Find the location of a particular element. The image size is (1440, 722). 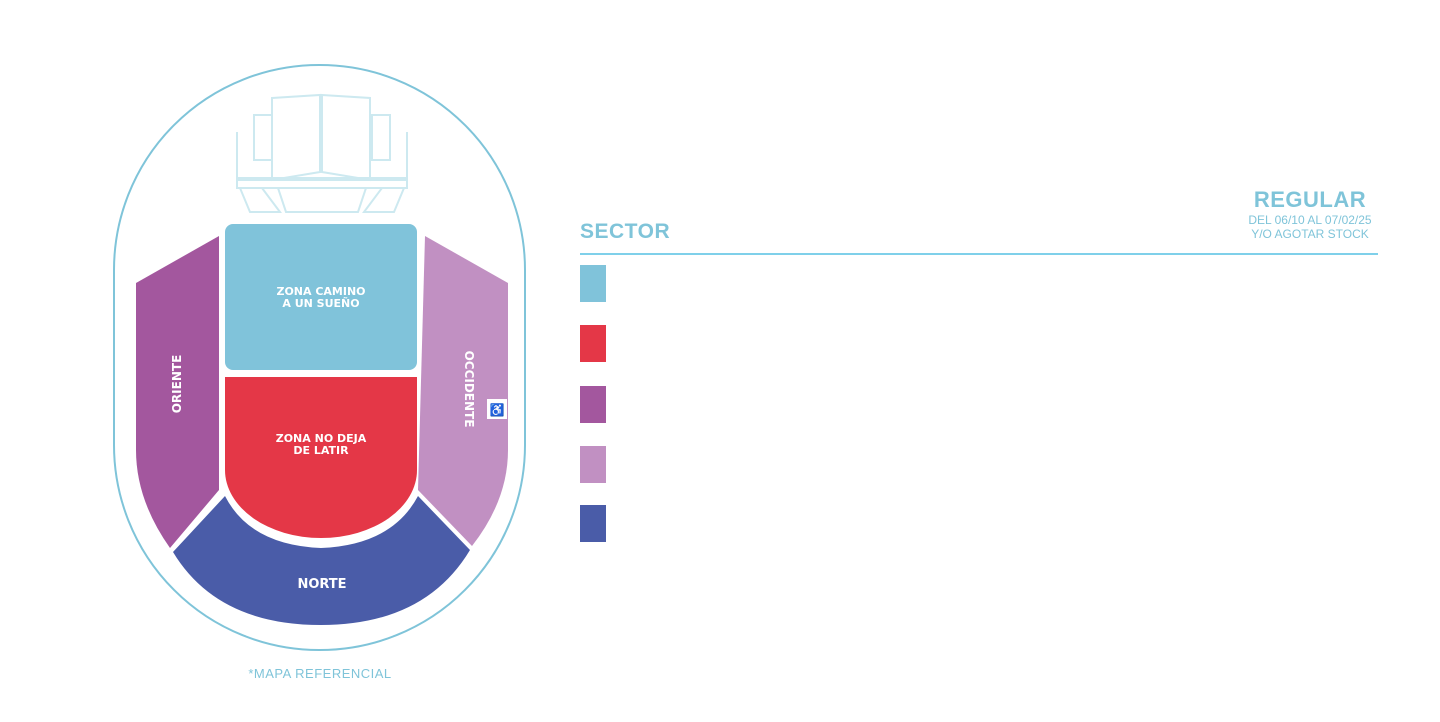

map-caption: *MAPA REFERENCIAL is located at coordinates (320, 673).